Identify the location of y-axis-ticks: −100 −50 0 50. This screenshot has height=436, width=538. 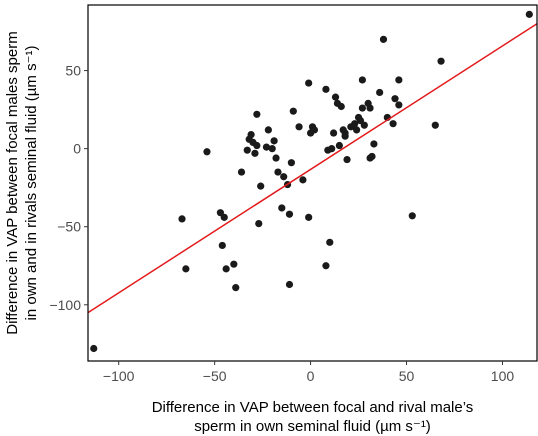
(68, 188).